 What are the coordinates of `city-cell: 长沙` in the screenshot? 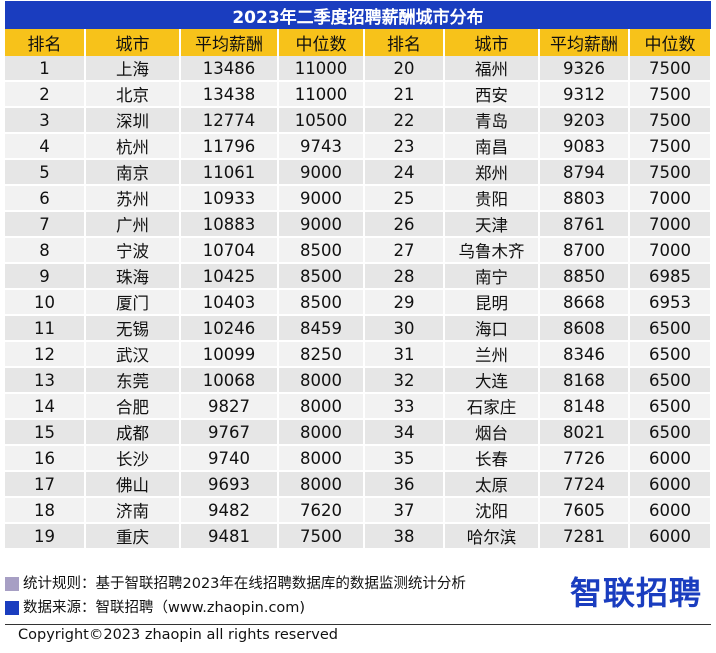 It's located at (133, 458).